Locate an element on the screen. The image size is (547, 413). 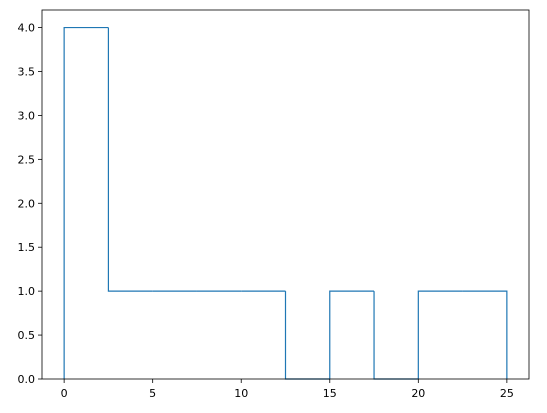
y-tick-label: 3.5 is located at coordinates (27, 72).